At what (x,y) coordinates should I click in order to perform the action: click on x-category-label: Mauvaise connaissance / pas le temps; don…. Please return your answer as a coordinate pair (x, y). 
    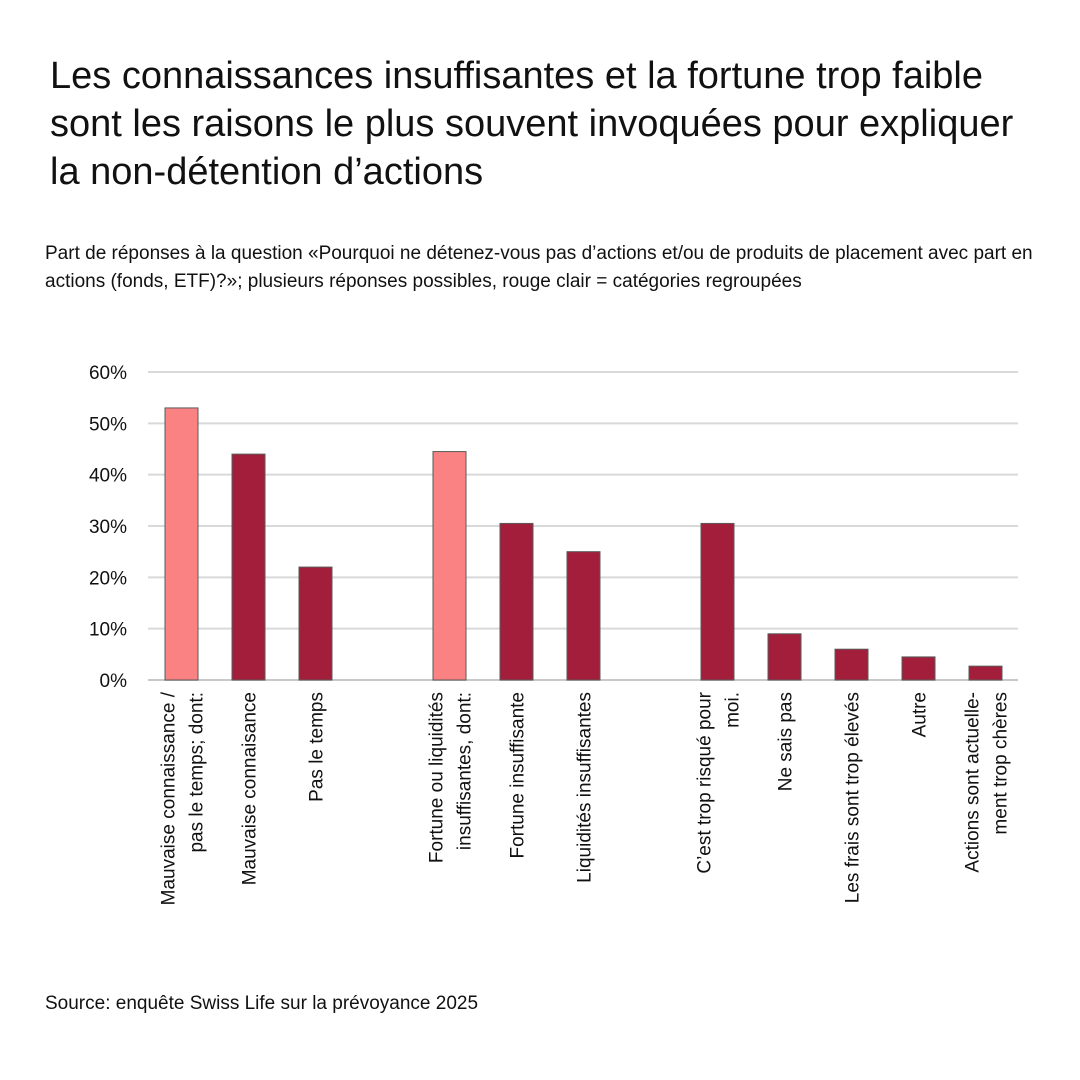
    Looking at the image, I should click on (183, 798).